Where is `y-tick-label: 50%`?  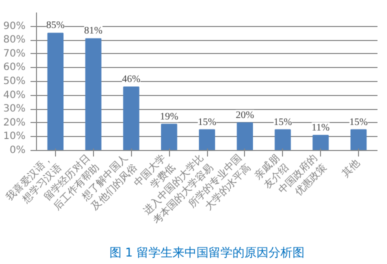
y-tick-label: 50% is located at coordinates (14, 81).